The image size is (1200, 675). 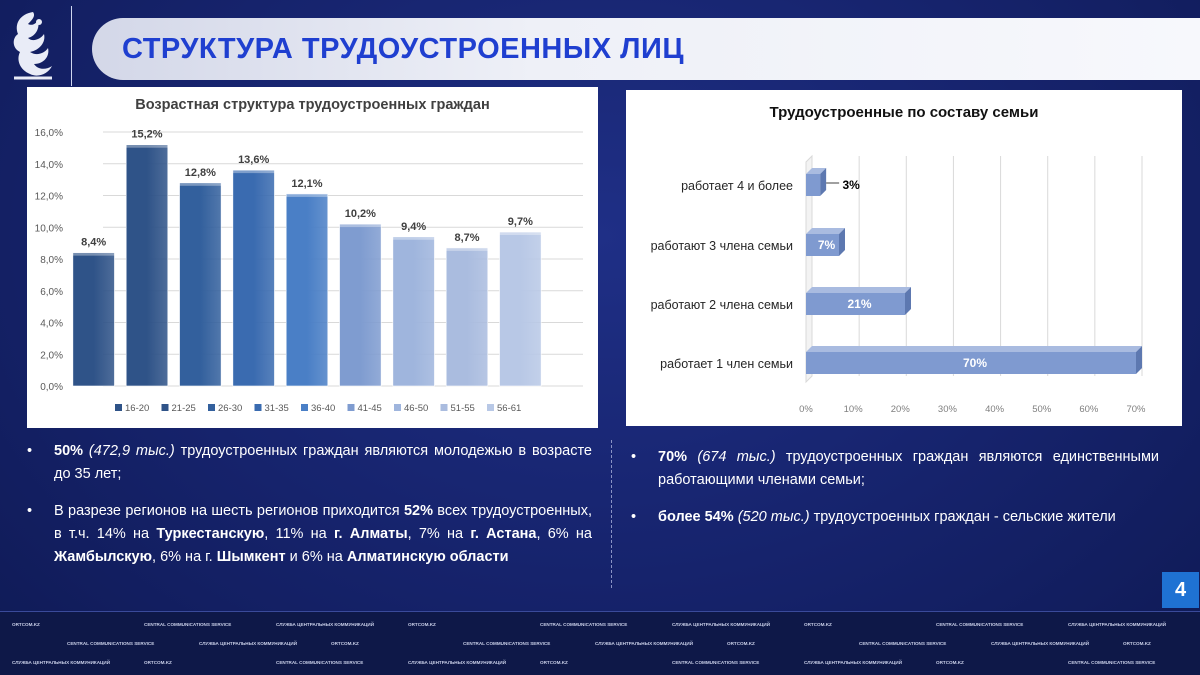 What do you see at coordinates (33, 46) in the screenshot?
I see `logo-emblem` at bounding box center [33, 46].